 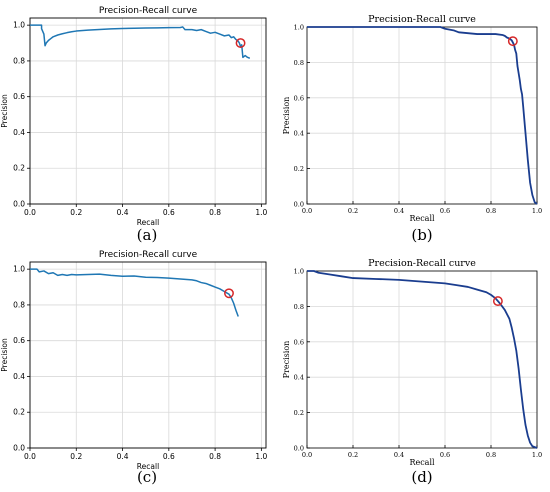 What do you see at coordinates (491, 211) in the screenshot?
I see `chart-b-xtick-label: 0.8` at bounding box center [491, 211].